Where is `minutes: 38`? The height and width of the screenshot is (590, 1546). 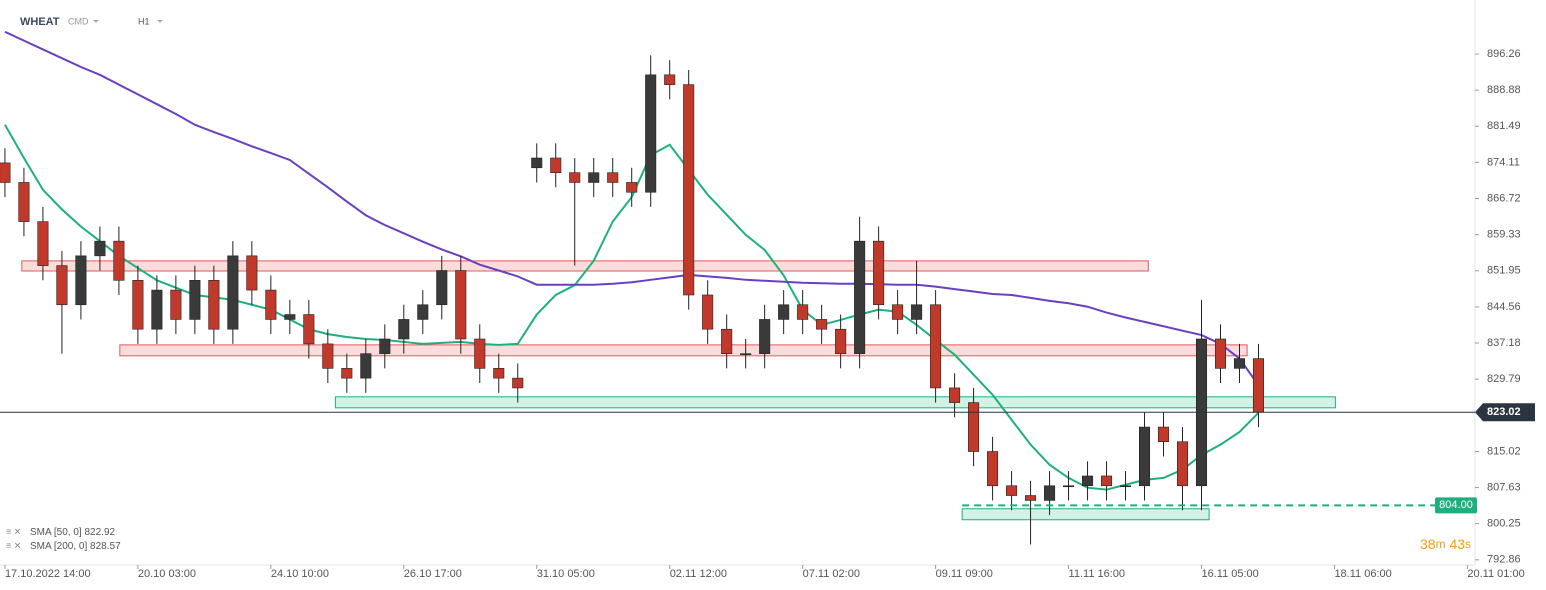 minutes: 38 is located at coordinates (1428, 544).